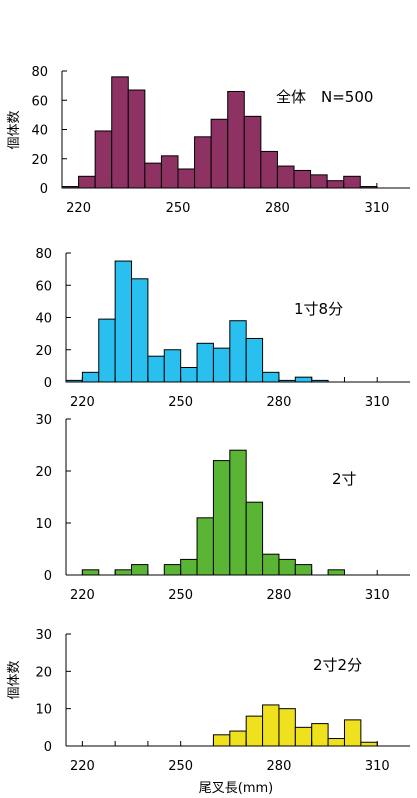 The width and height of the screenshot is (417, 798). What do you see at coordinates (318, 309) in the screenshot?
I see `panel-annotation: 1寸8分` at bounding box center [318, 309].